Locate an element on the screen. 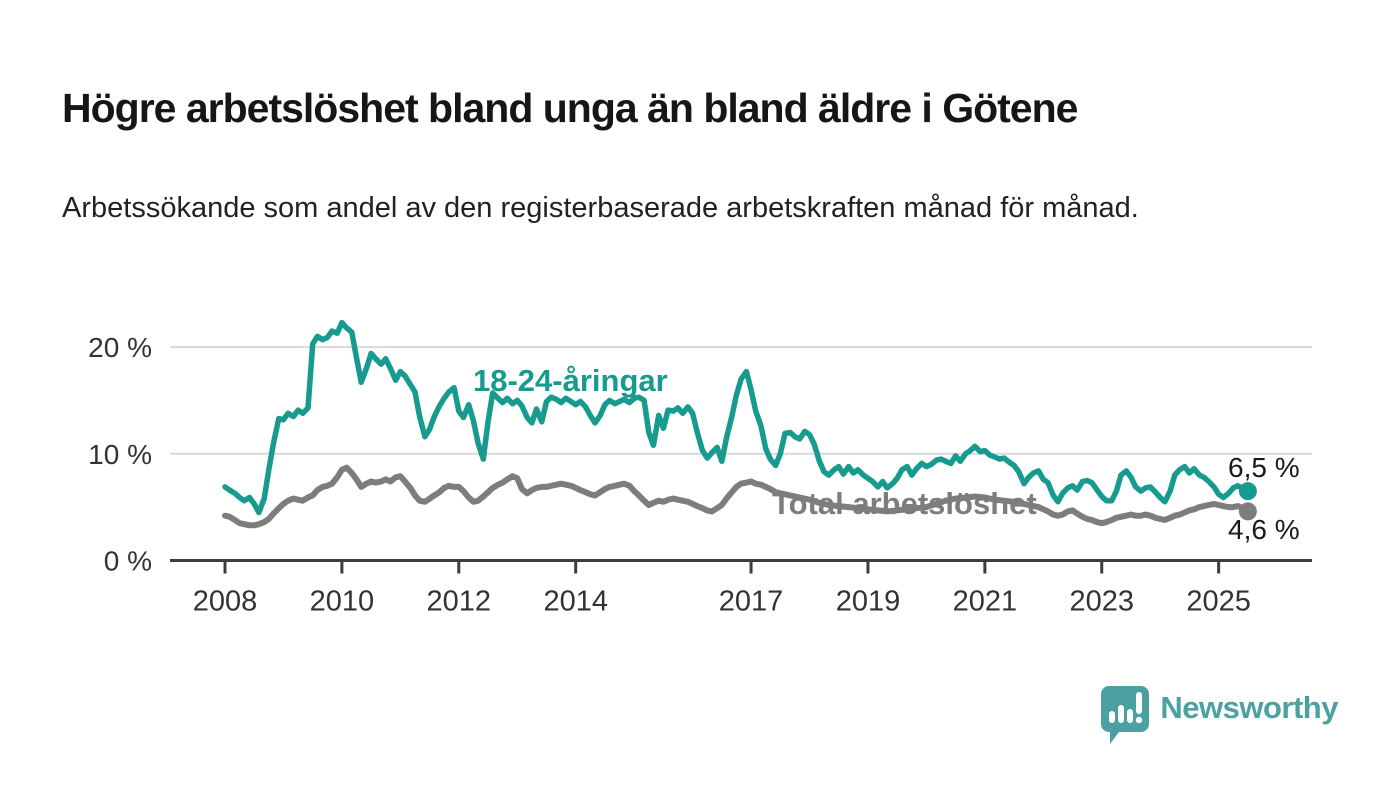 This screenshot has height=794, width=1400. x-tick-label-2012: 2012 is located at coordinates (459, 602).